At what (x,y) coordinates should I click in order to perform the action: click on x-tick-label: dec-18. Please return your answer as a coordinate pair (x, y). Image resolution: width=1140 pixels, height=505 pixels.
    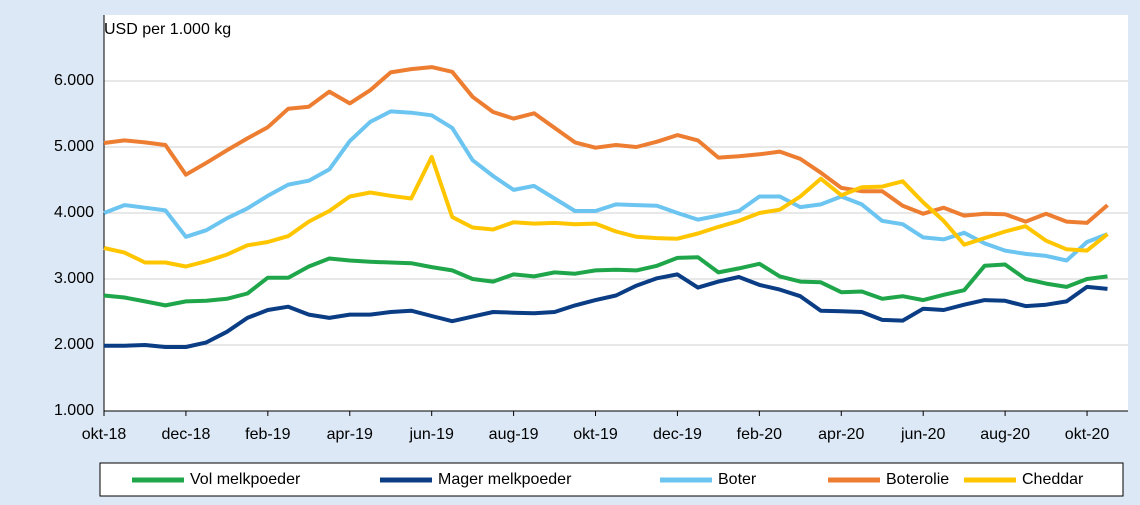
    Looking at the image, I should click on (185, 434).